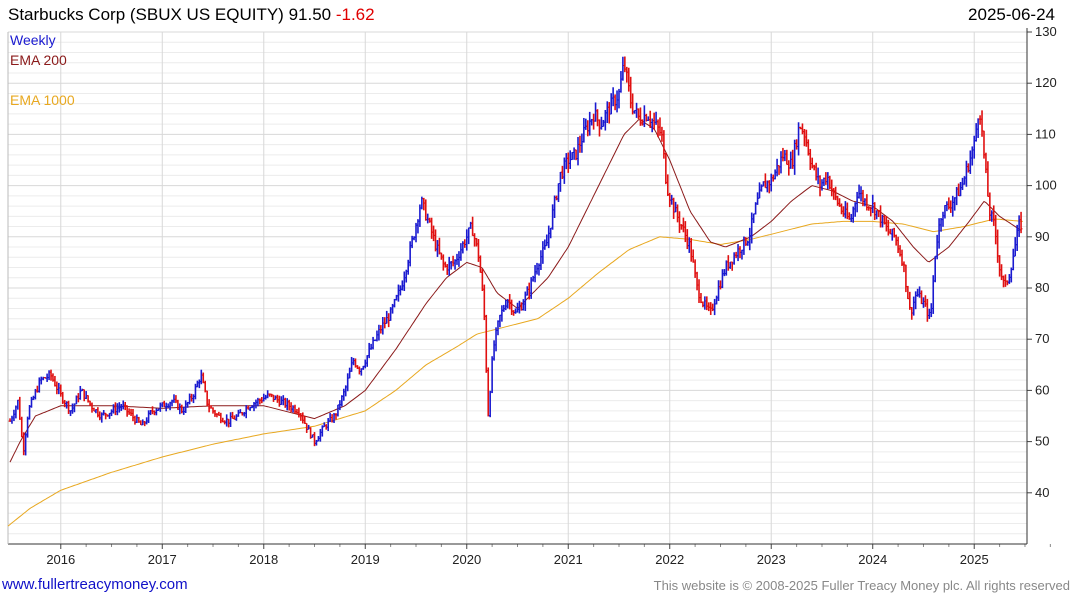  I want to click on y-tick-label-40: 40, so click(1042, 492).